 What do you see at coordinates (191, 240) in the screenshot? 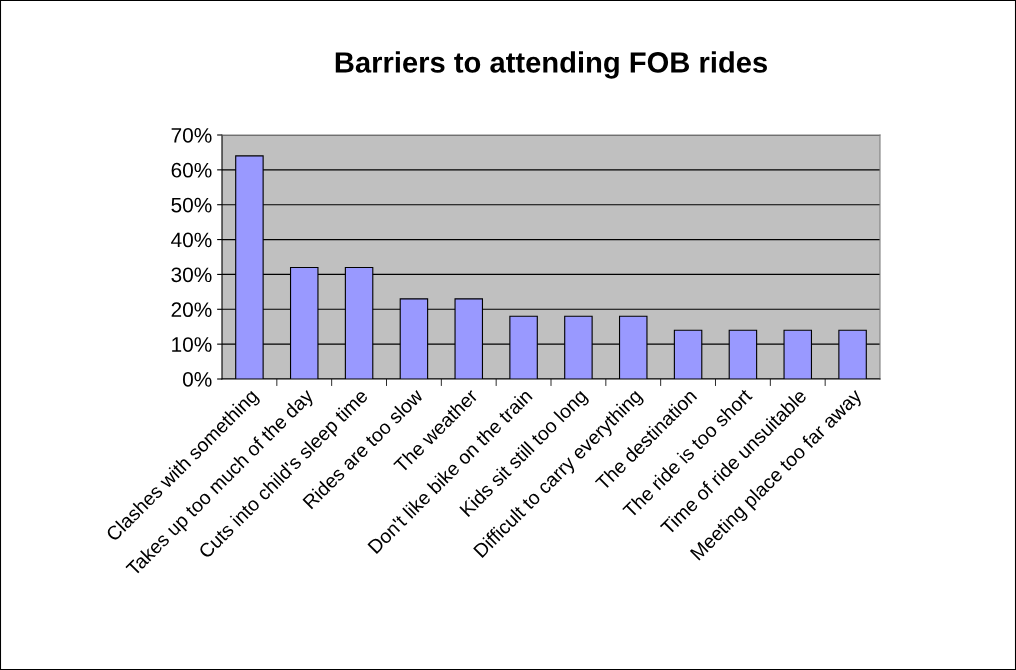
I see `y-tick-label: 40%` at bounding box center [191, 240].